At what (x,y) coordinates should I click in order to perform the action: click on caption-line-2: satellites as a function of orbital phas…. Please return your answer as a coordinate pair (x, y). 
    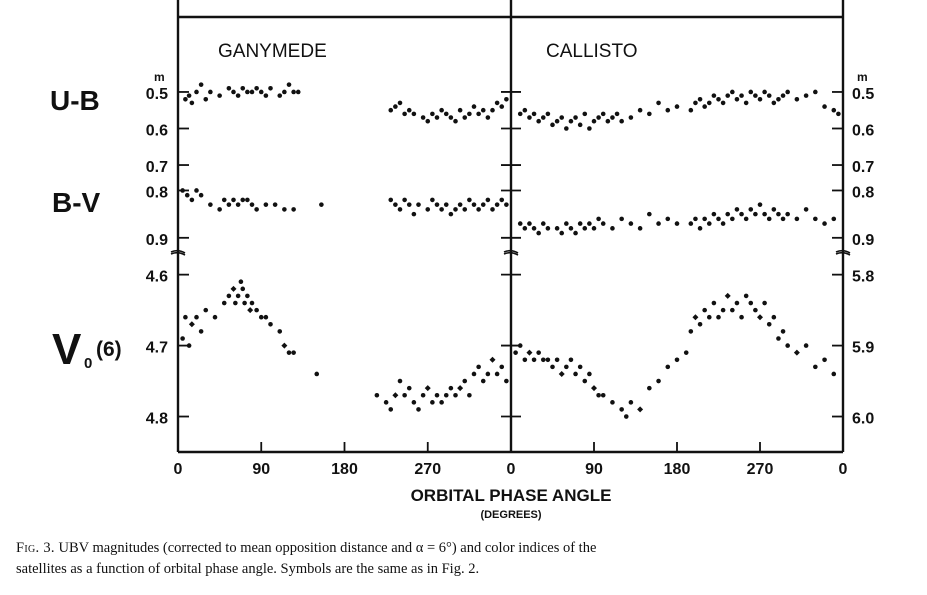
    Looking at the image, I should click on (248, 569).